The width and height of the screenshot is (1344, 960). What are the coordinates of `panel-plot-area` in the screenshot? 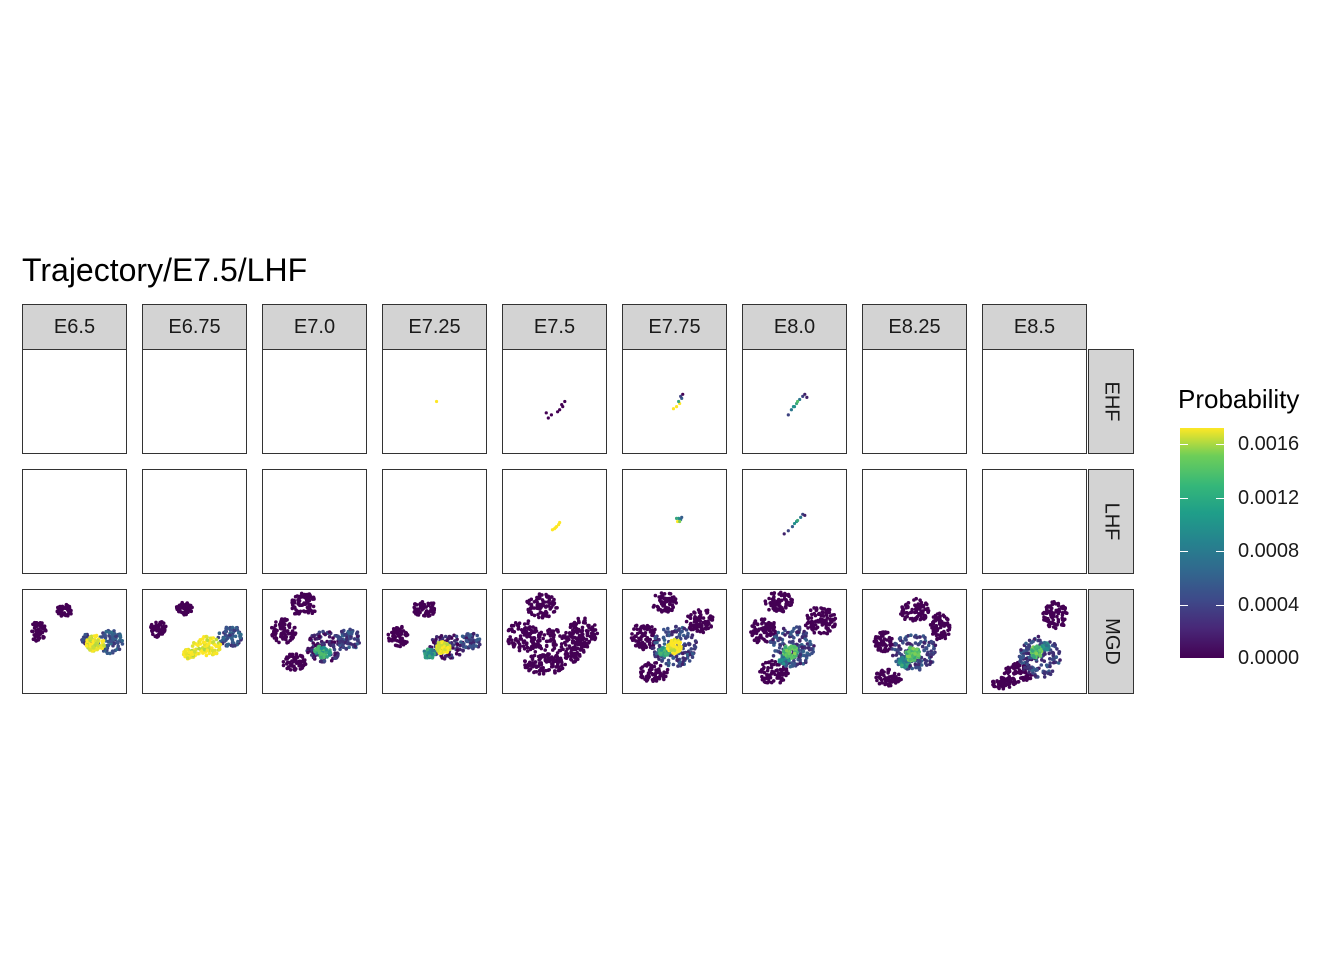 It's located at (797, 404).